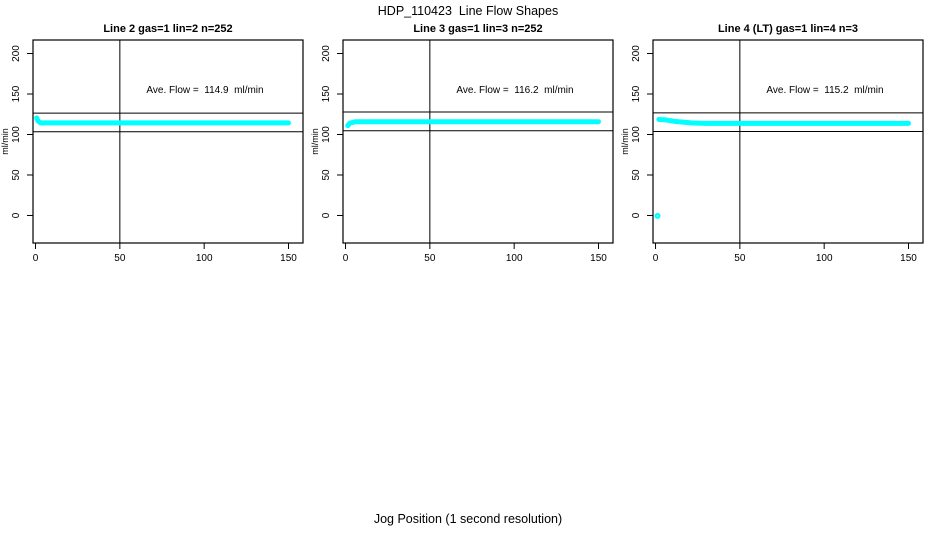 The height and width of the screenshot is (540, 936). I want to click on chart-line-4-svg: 0 50 100 150 0 50 100 150 200 ml/min, so click(772, 151).